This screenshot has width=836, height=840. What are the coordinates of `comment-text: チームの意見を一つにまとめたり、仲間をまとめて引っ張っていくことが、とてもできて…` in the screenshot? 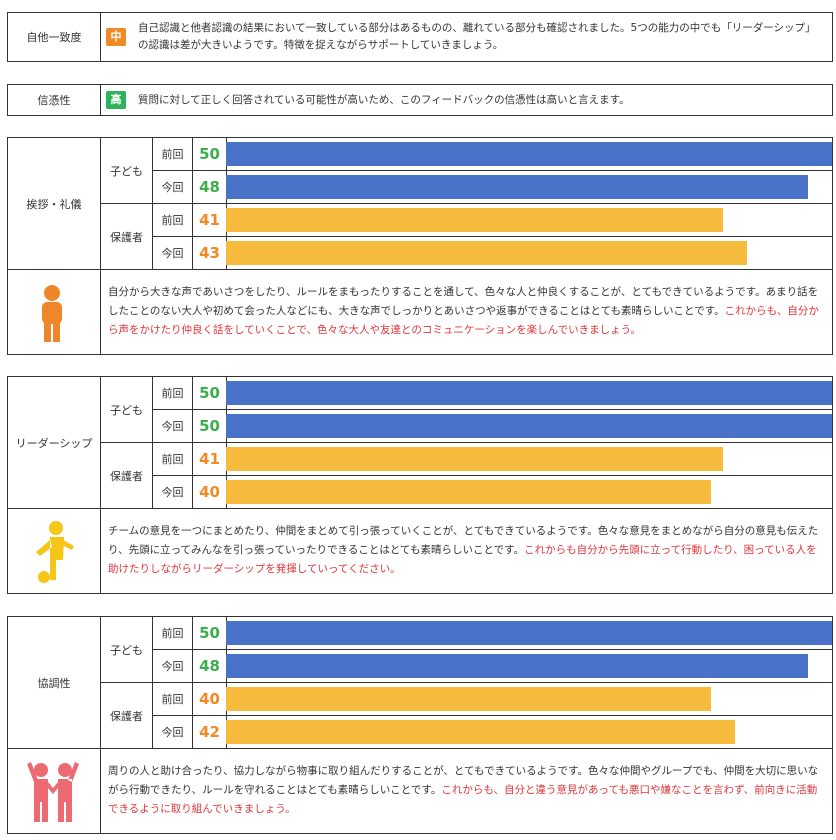 It's located at (467, 551).